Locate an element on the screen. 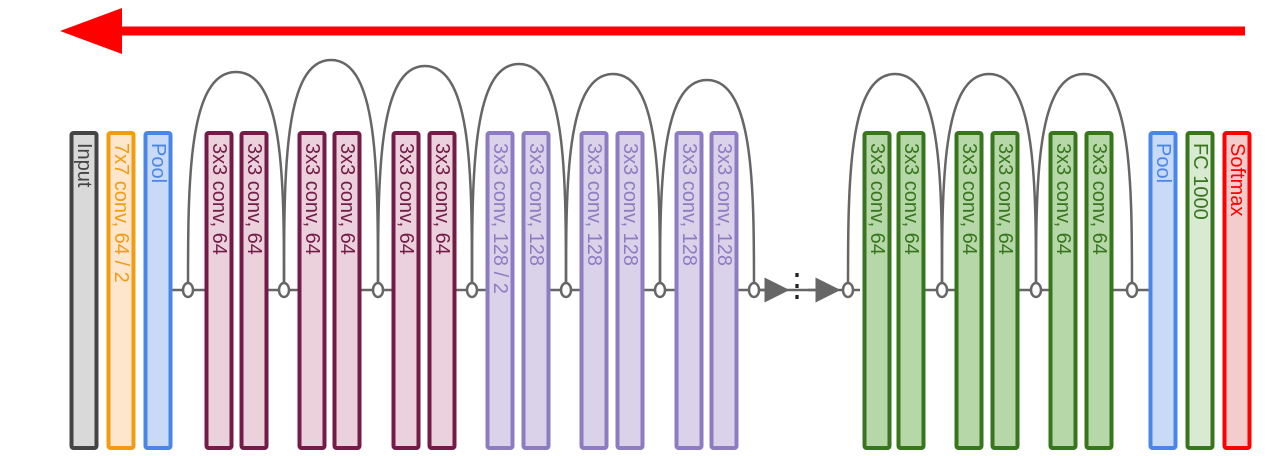 This screenshot has width=1269, height=456. layer-label: Softmax is located at coordinates (1237, 179).